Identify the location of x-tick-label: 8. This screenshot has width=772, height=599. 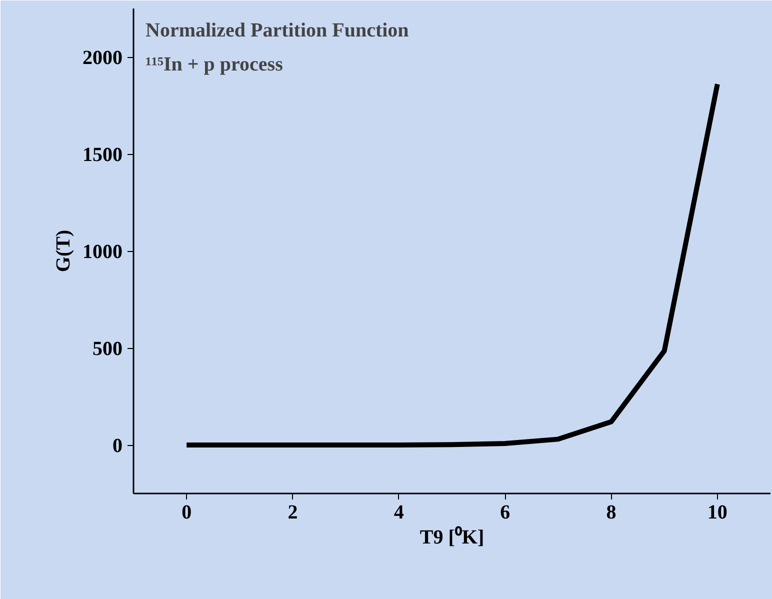
(611, 513).